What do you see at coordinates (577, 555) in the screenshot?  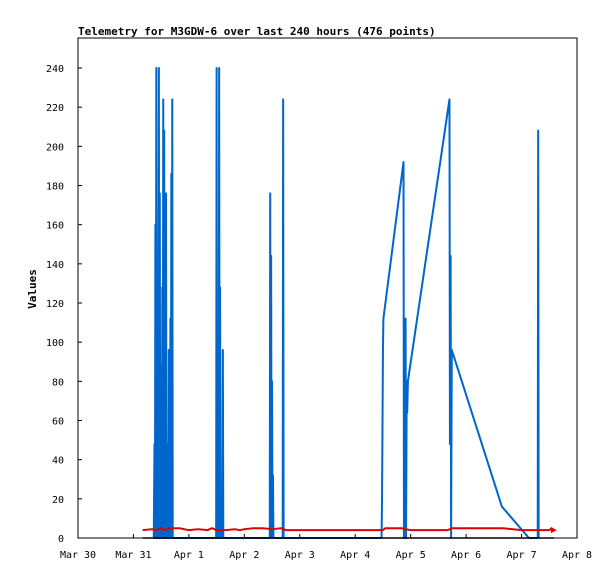 I see `x-tick-label: Apr 8` at bounding box center [577, 555].